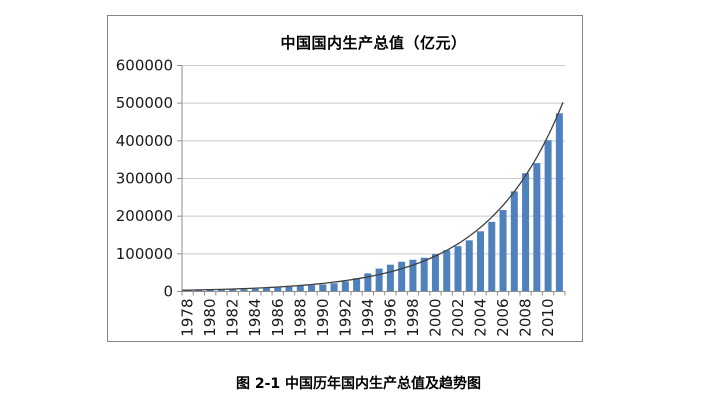 The width and height of the screenshot is (717, 405). What do you see at coordinates (289, 289) in the screenshot?
I see `gdp-bar-1987` at bounding box center [289, 289].